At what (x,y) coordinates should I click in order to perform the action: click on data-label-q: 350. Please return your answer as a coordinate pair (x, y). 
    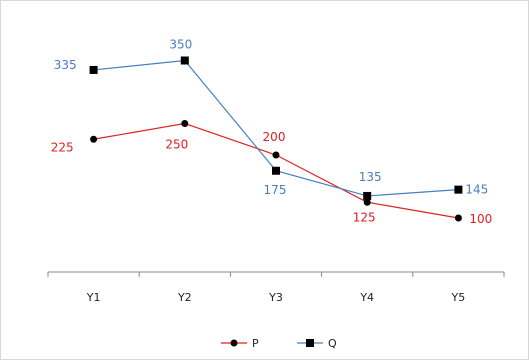
    Looking at the image, I should click on (180, 45).